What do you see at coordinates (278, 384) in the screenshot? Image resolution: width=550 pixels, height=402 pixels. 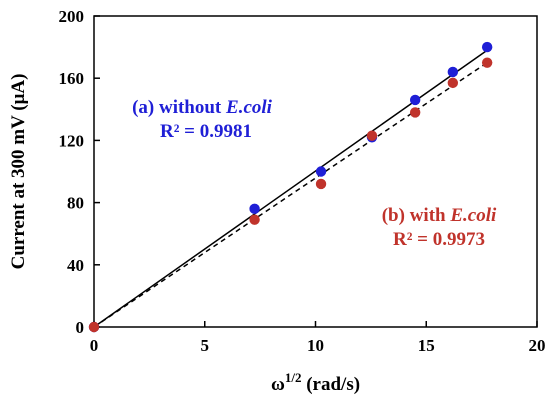 I see `x-axis-title-base: ω` at bounding box center [278, 384].